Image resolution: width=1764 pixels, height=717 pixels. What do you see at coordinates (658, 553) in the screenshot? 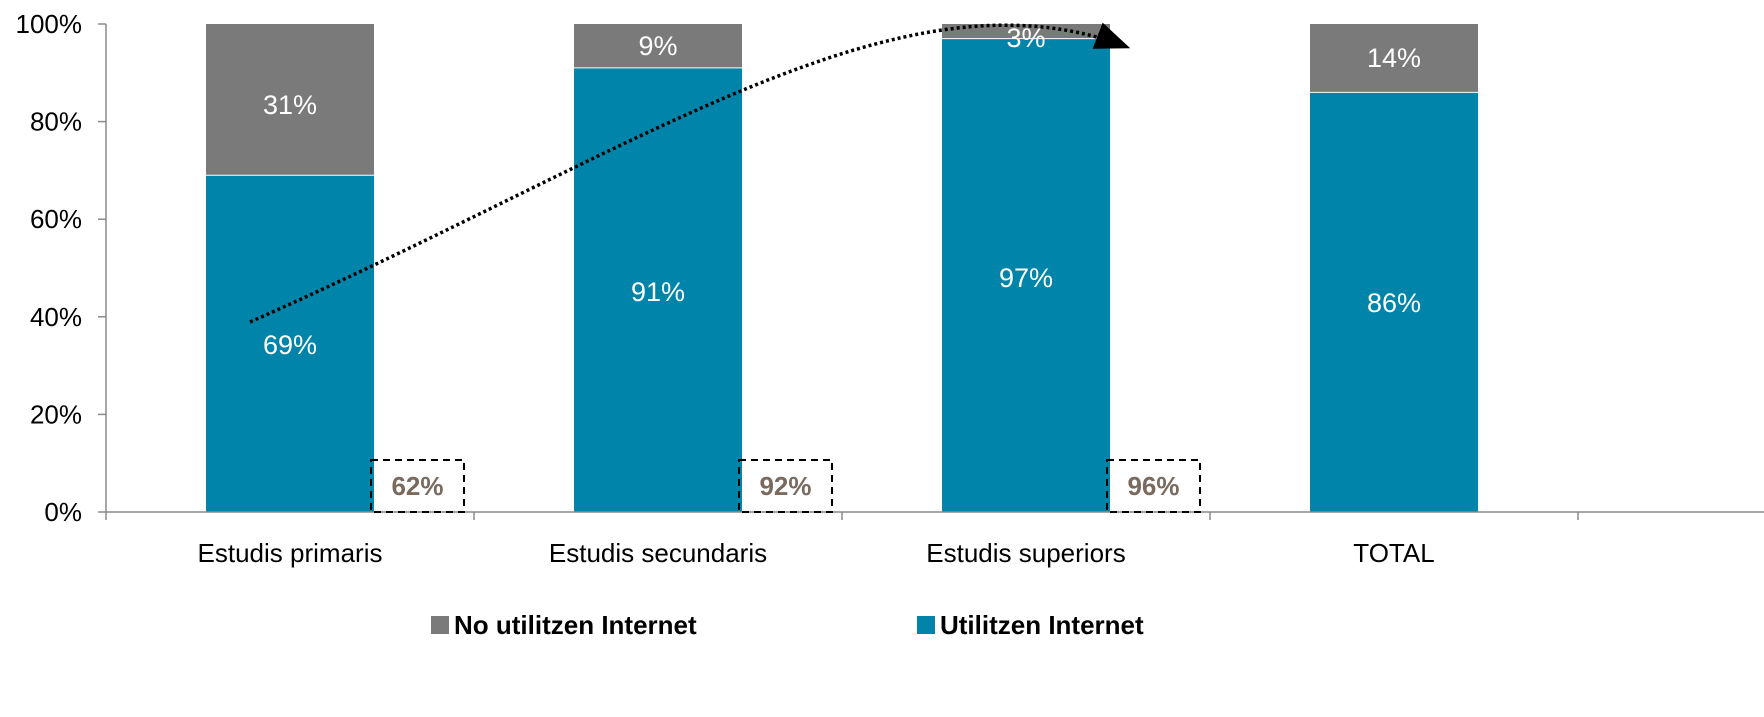
I see `x-tick-label: Estudis secundaris` at bounding box center [658, 553].